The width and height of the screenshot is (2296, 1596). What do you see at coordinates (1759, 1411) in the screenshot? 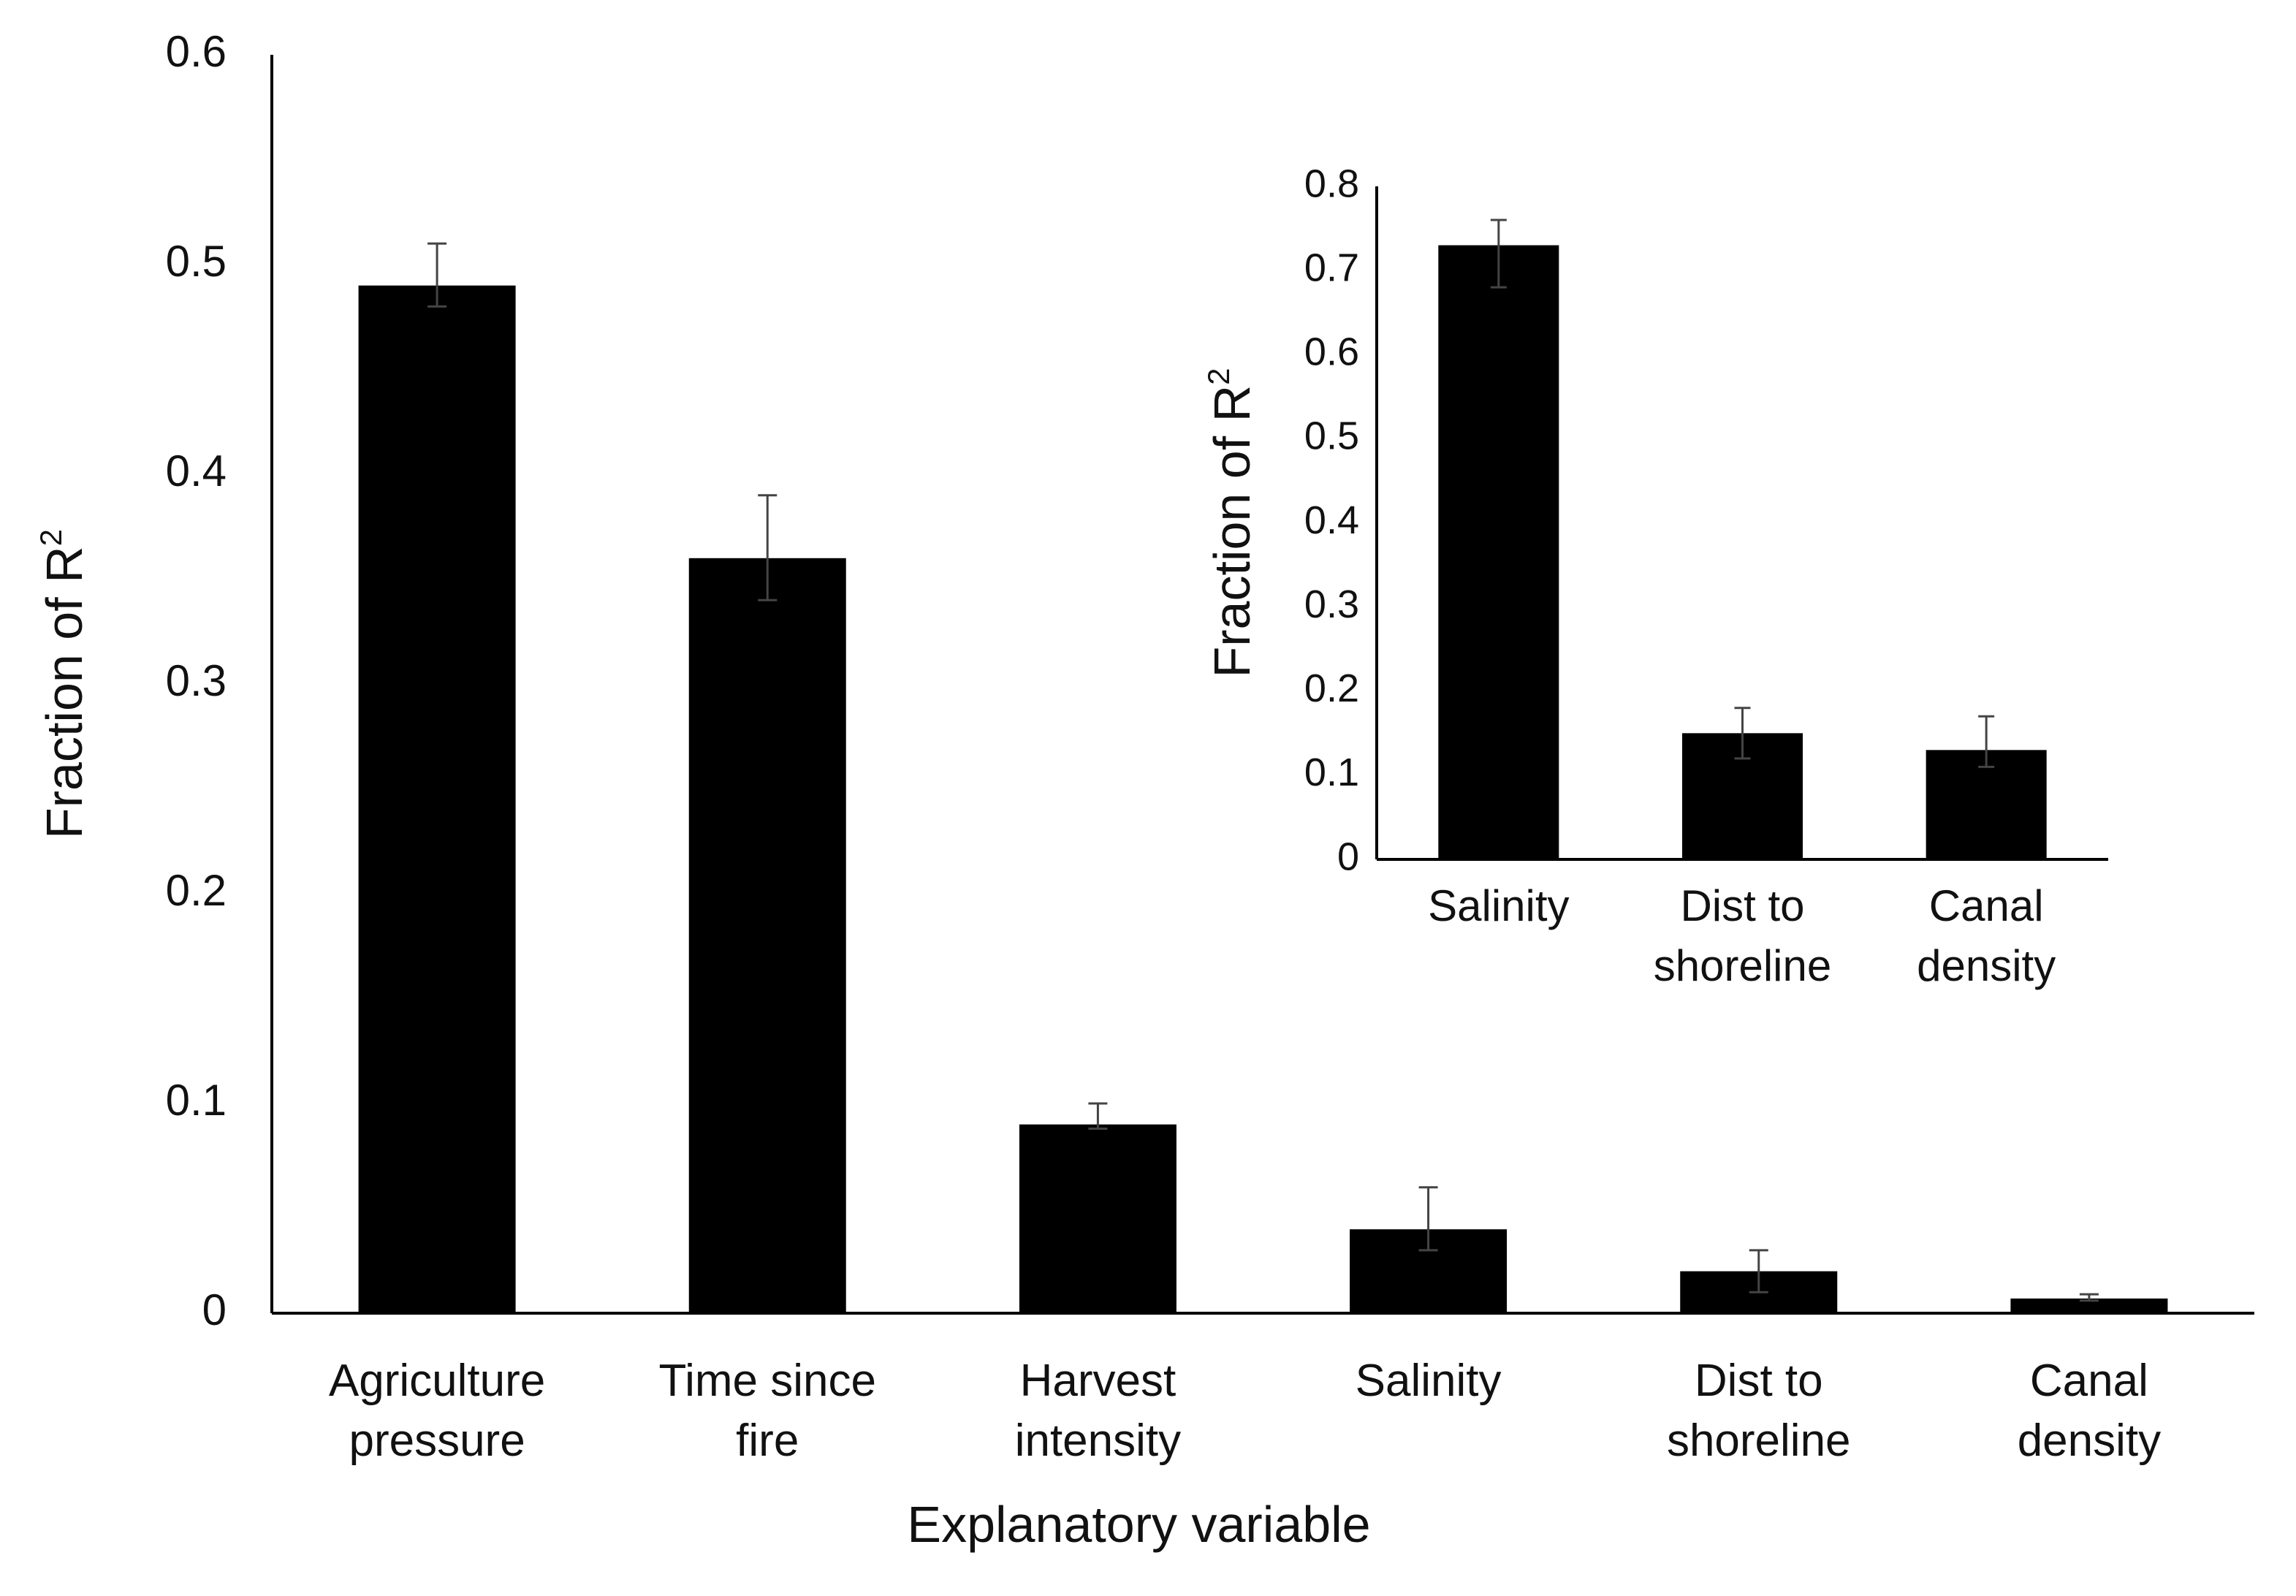
I see `main-category-label: Dist to shoreline` at bounding box center [1759, 1411].